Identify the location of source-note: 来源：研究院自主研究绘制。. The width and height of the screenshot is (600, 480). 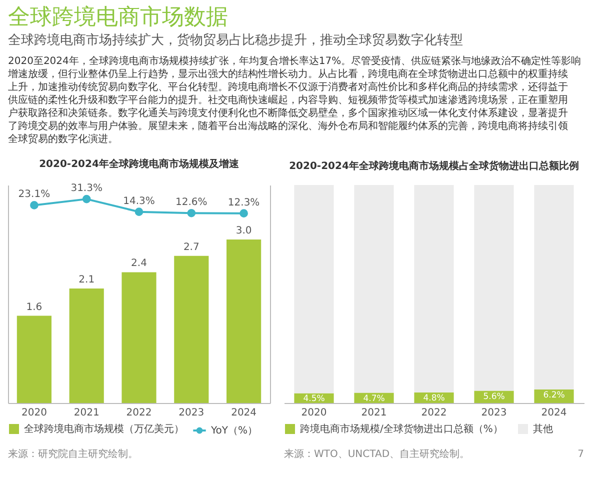
(73, 454).